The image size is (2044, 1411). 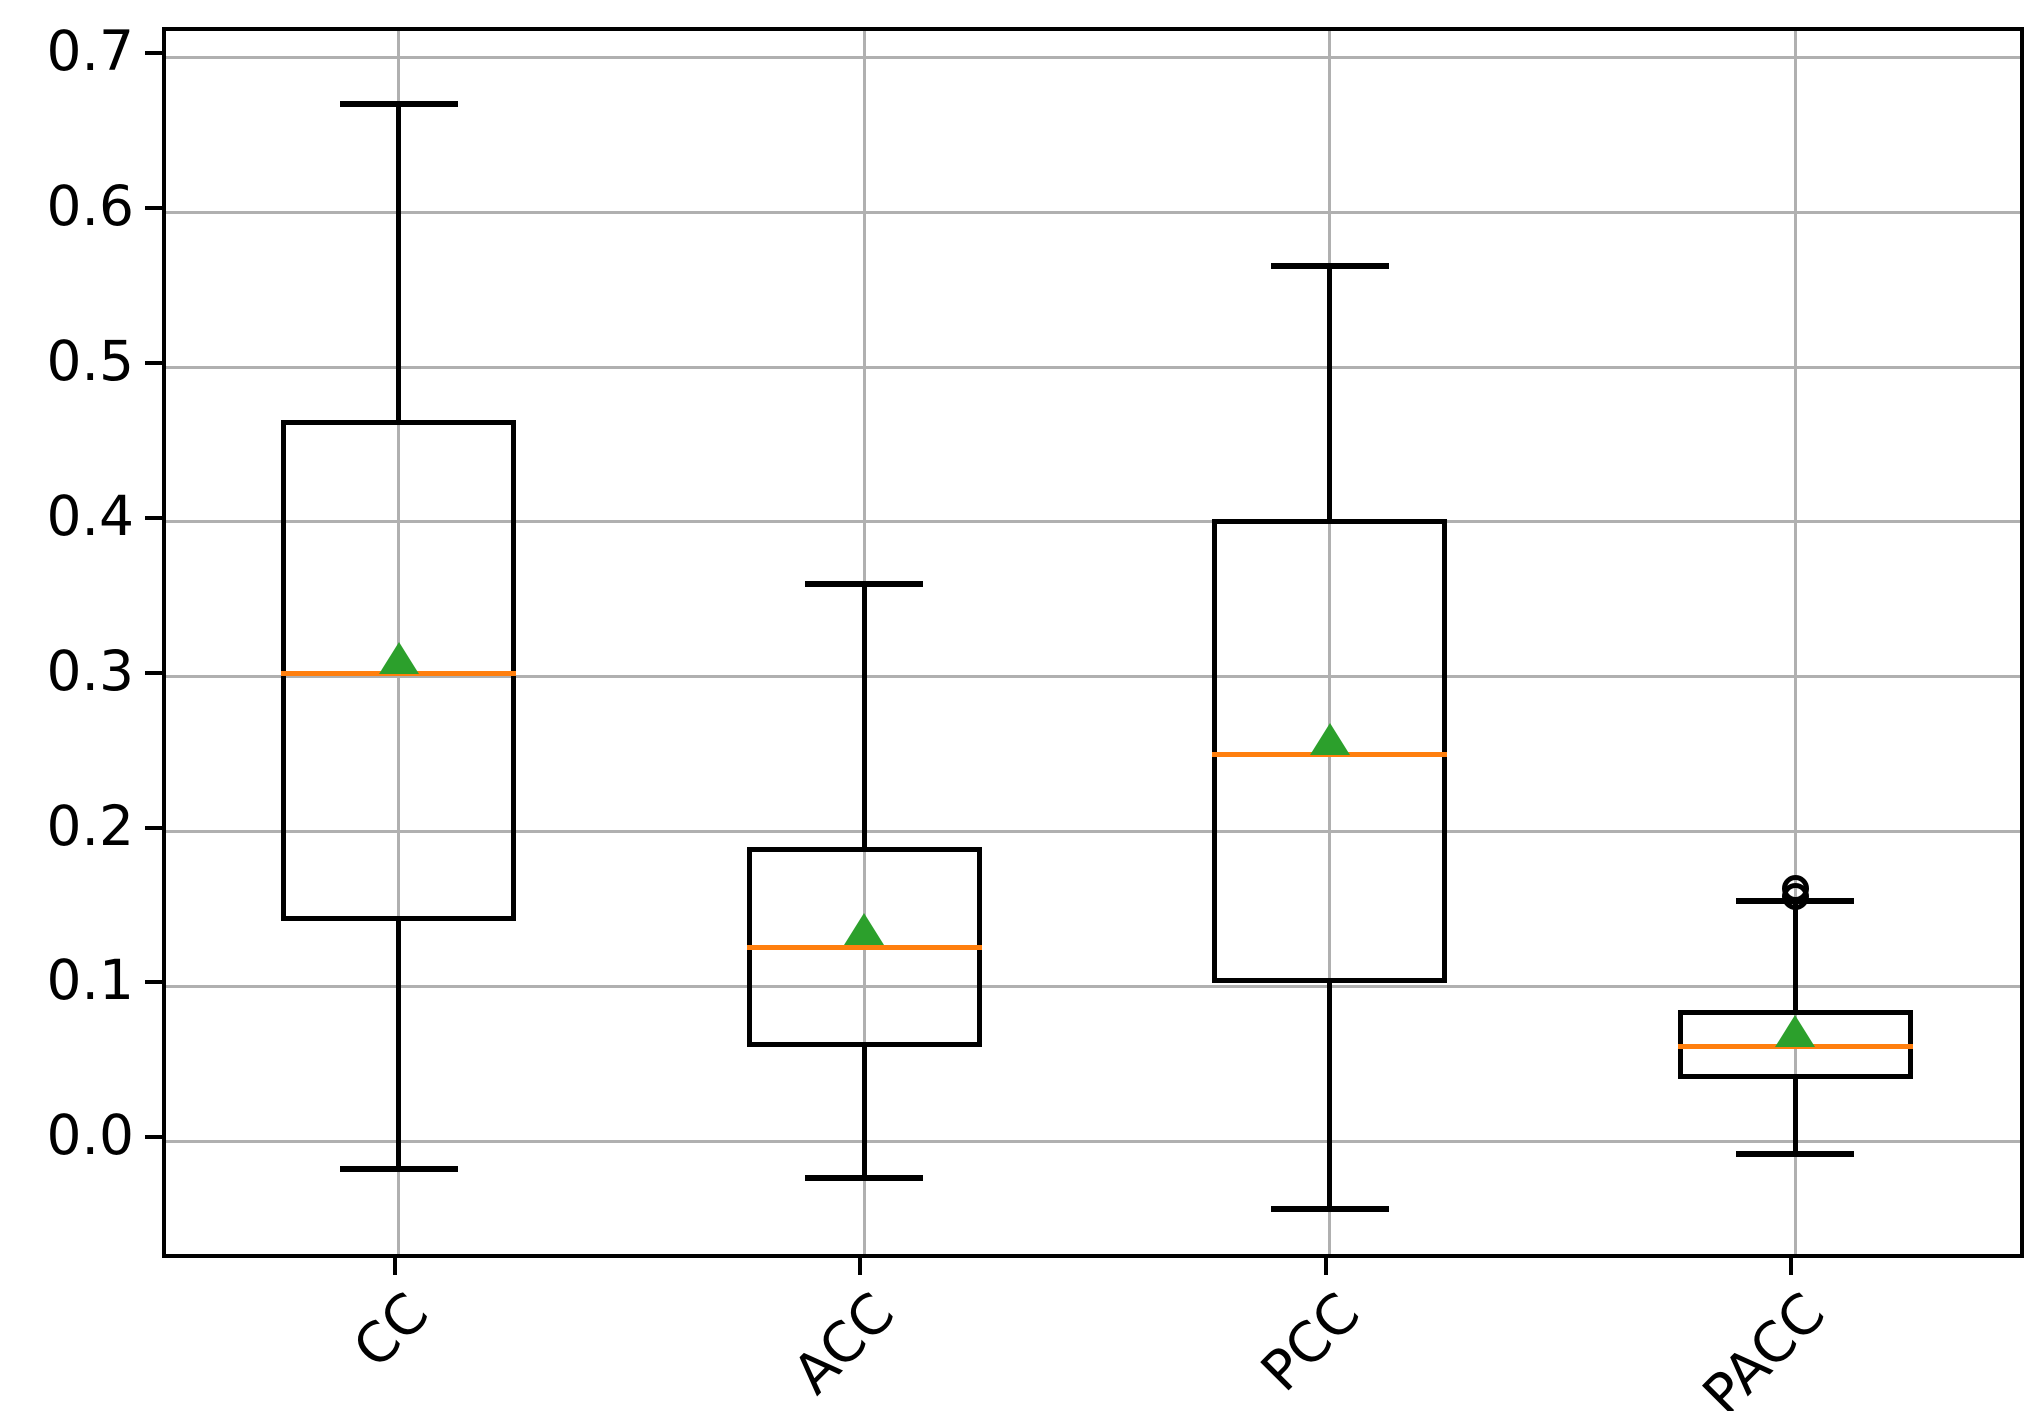 I want to click on x-tick-label-cc: CC, so click(x=390, y=1330).